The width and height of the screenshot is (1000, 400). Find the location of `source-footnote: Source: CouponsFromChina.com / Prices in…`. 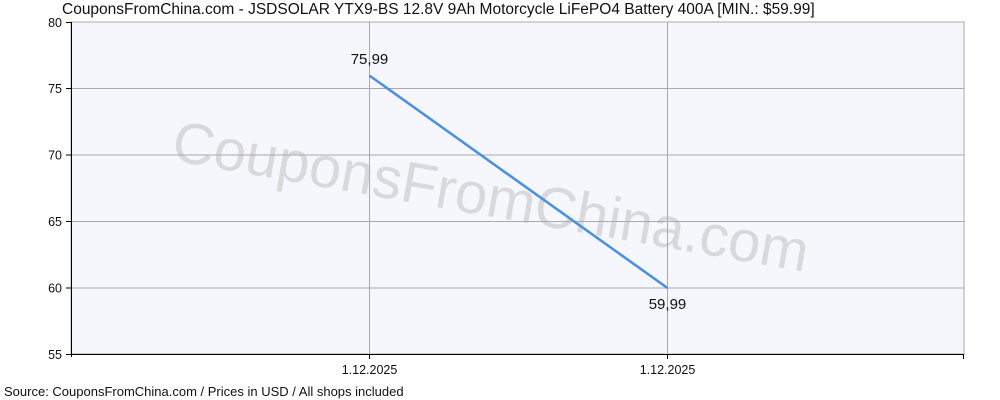

source-footnote: Source: CouponsFromChina.com / Prices in… is located at coordinates (204, 391).